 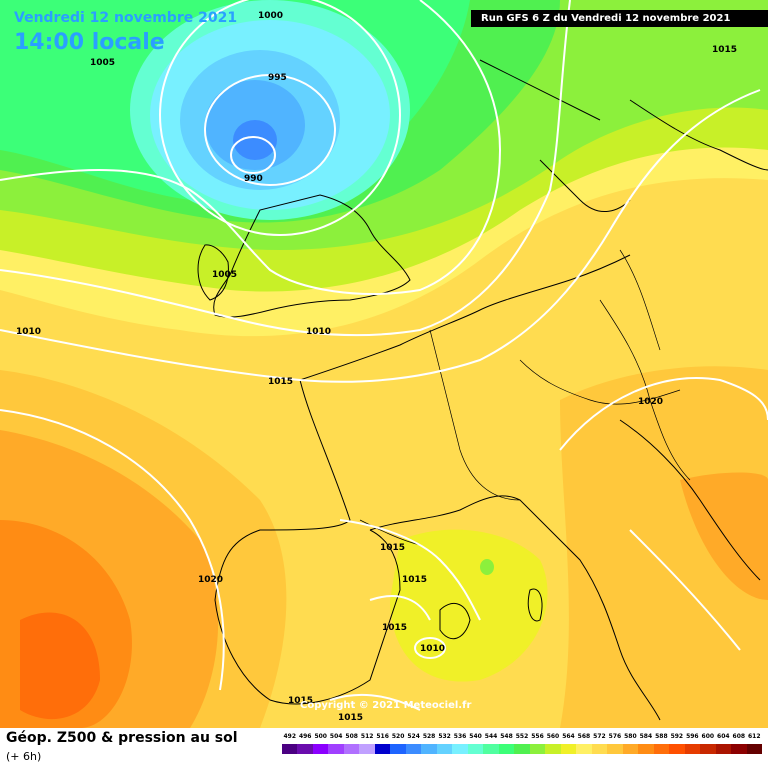 What do you see at coordinates (487, 567) in the screenshot?
I see `z500-band-556-med` at bounding box center [487, 567].